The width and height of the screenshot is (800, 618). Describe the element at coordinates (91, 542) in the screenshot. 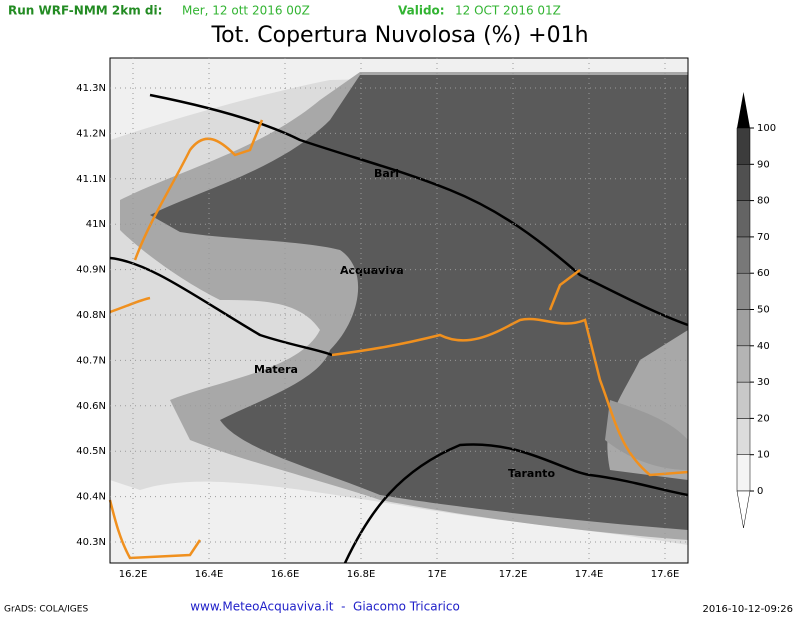

I see `lat-label: 40.3N` at that location.